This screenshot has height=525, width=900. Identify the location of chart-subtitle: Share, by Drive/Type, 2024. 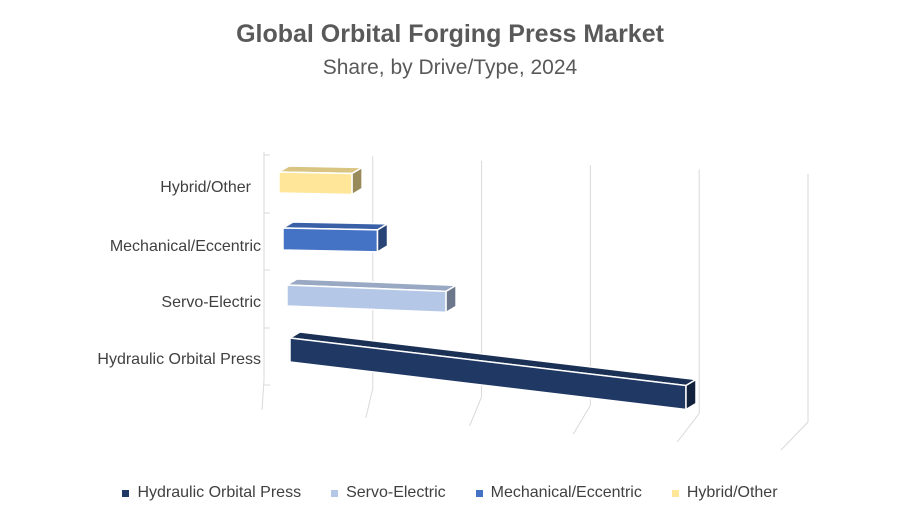
(450, 67).